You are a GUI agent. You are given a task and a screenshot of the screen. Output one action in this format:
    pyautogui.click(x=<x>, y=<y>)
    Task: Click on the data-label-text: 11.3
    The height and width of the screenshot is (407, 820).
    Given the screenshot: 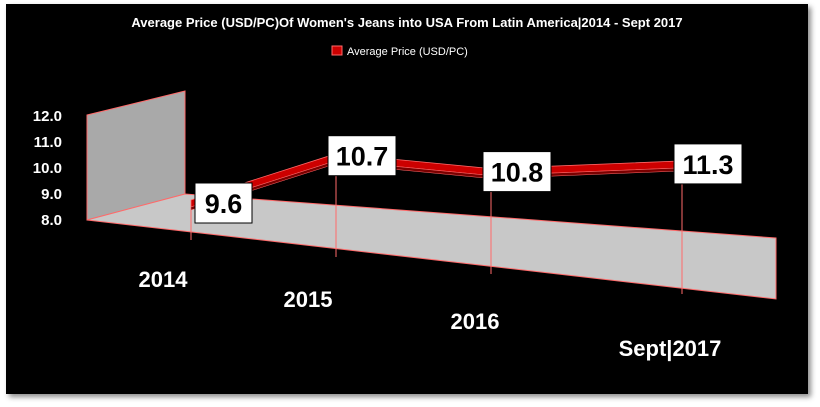 What is the action you would take?
    pyautogui.click(x=707, y=165)
    